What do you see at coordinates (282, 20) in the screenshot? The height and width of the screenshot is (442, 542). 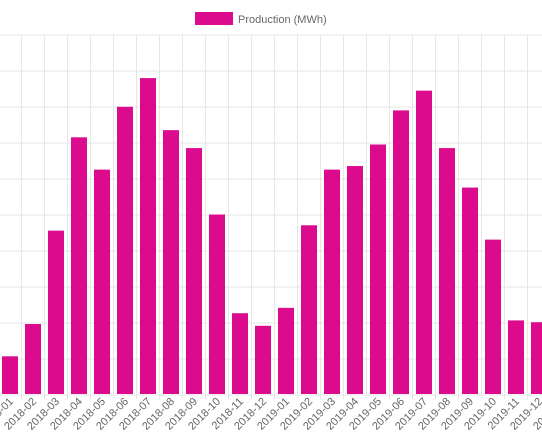 I see `legend-label: Production (MWh)` at bounding box center [282, 20].